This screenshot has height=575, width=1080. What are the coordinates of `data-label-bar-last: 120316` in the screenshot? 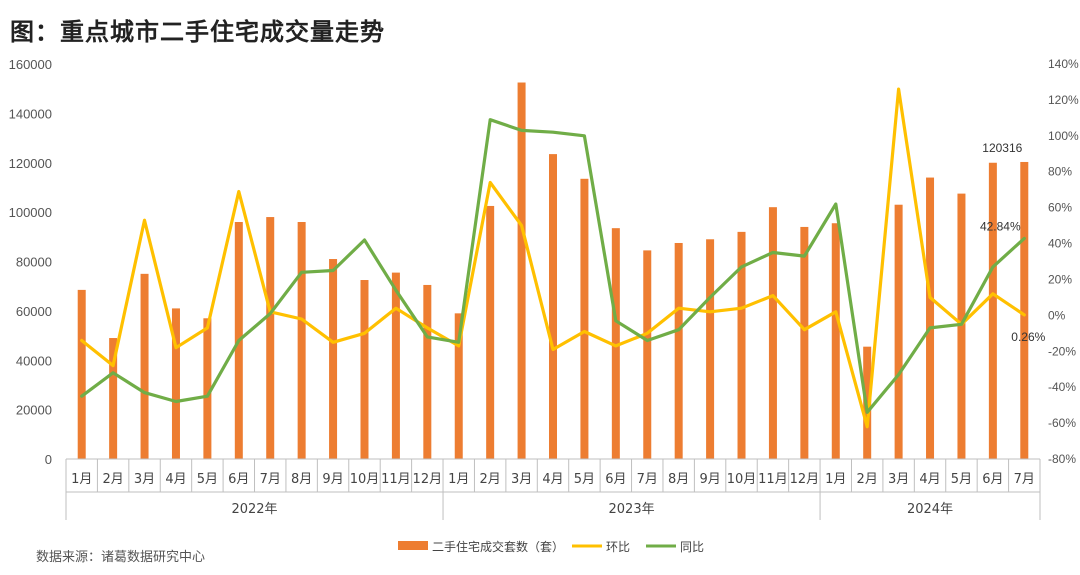 It's located at (1002, 148).